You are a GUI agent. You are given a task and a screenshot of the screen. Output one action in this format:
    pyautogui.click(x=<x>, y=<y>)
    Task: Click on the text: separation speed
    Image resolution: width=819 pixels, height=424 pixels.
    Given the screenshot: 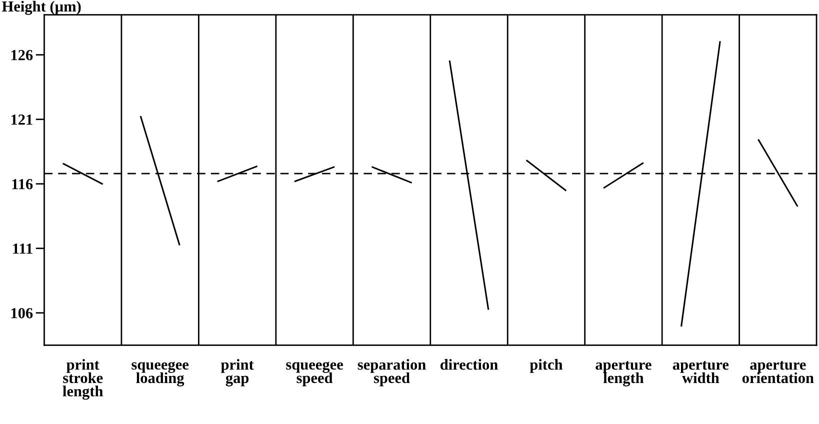 What is the action you would take?
    pyautogui.click(x=392, y=372)
    